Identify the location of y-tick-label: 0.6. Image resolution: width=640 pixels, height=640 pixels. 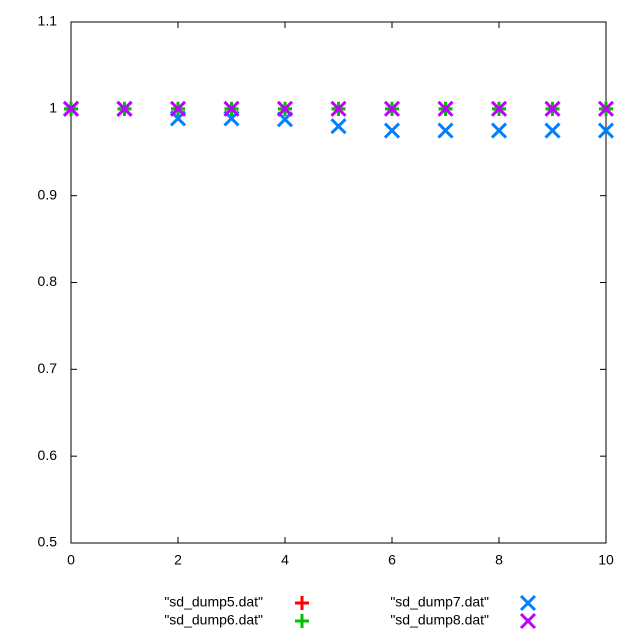
(48, 455).